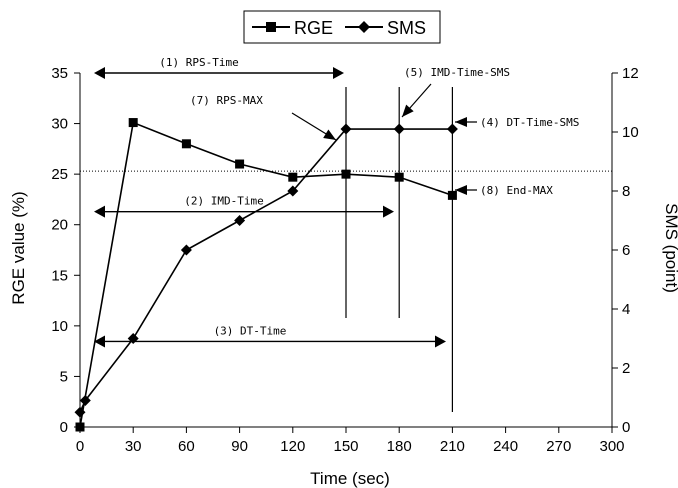 This screenshot has width=678, height=488. I want to click on y2-tick-label: 6, so click(626, 250).